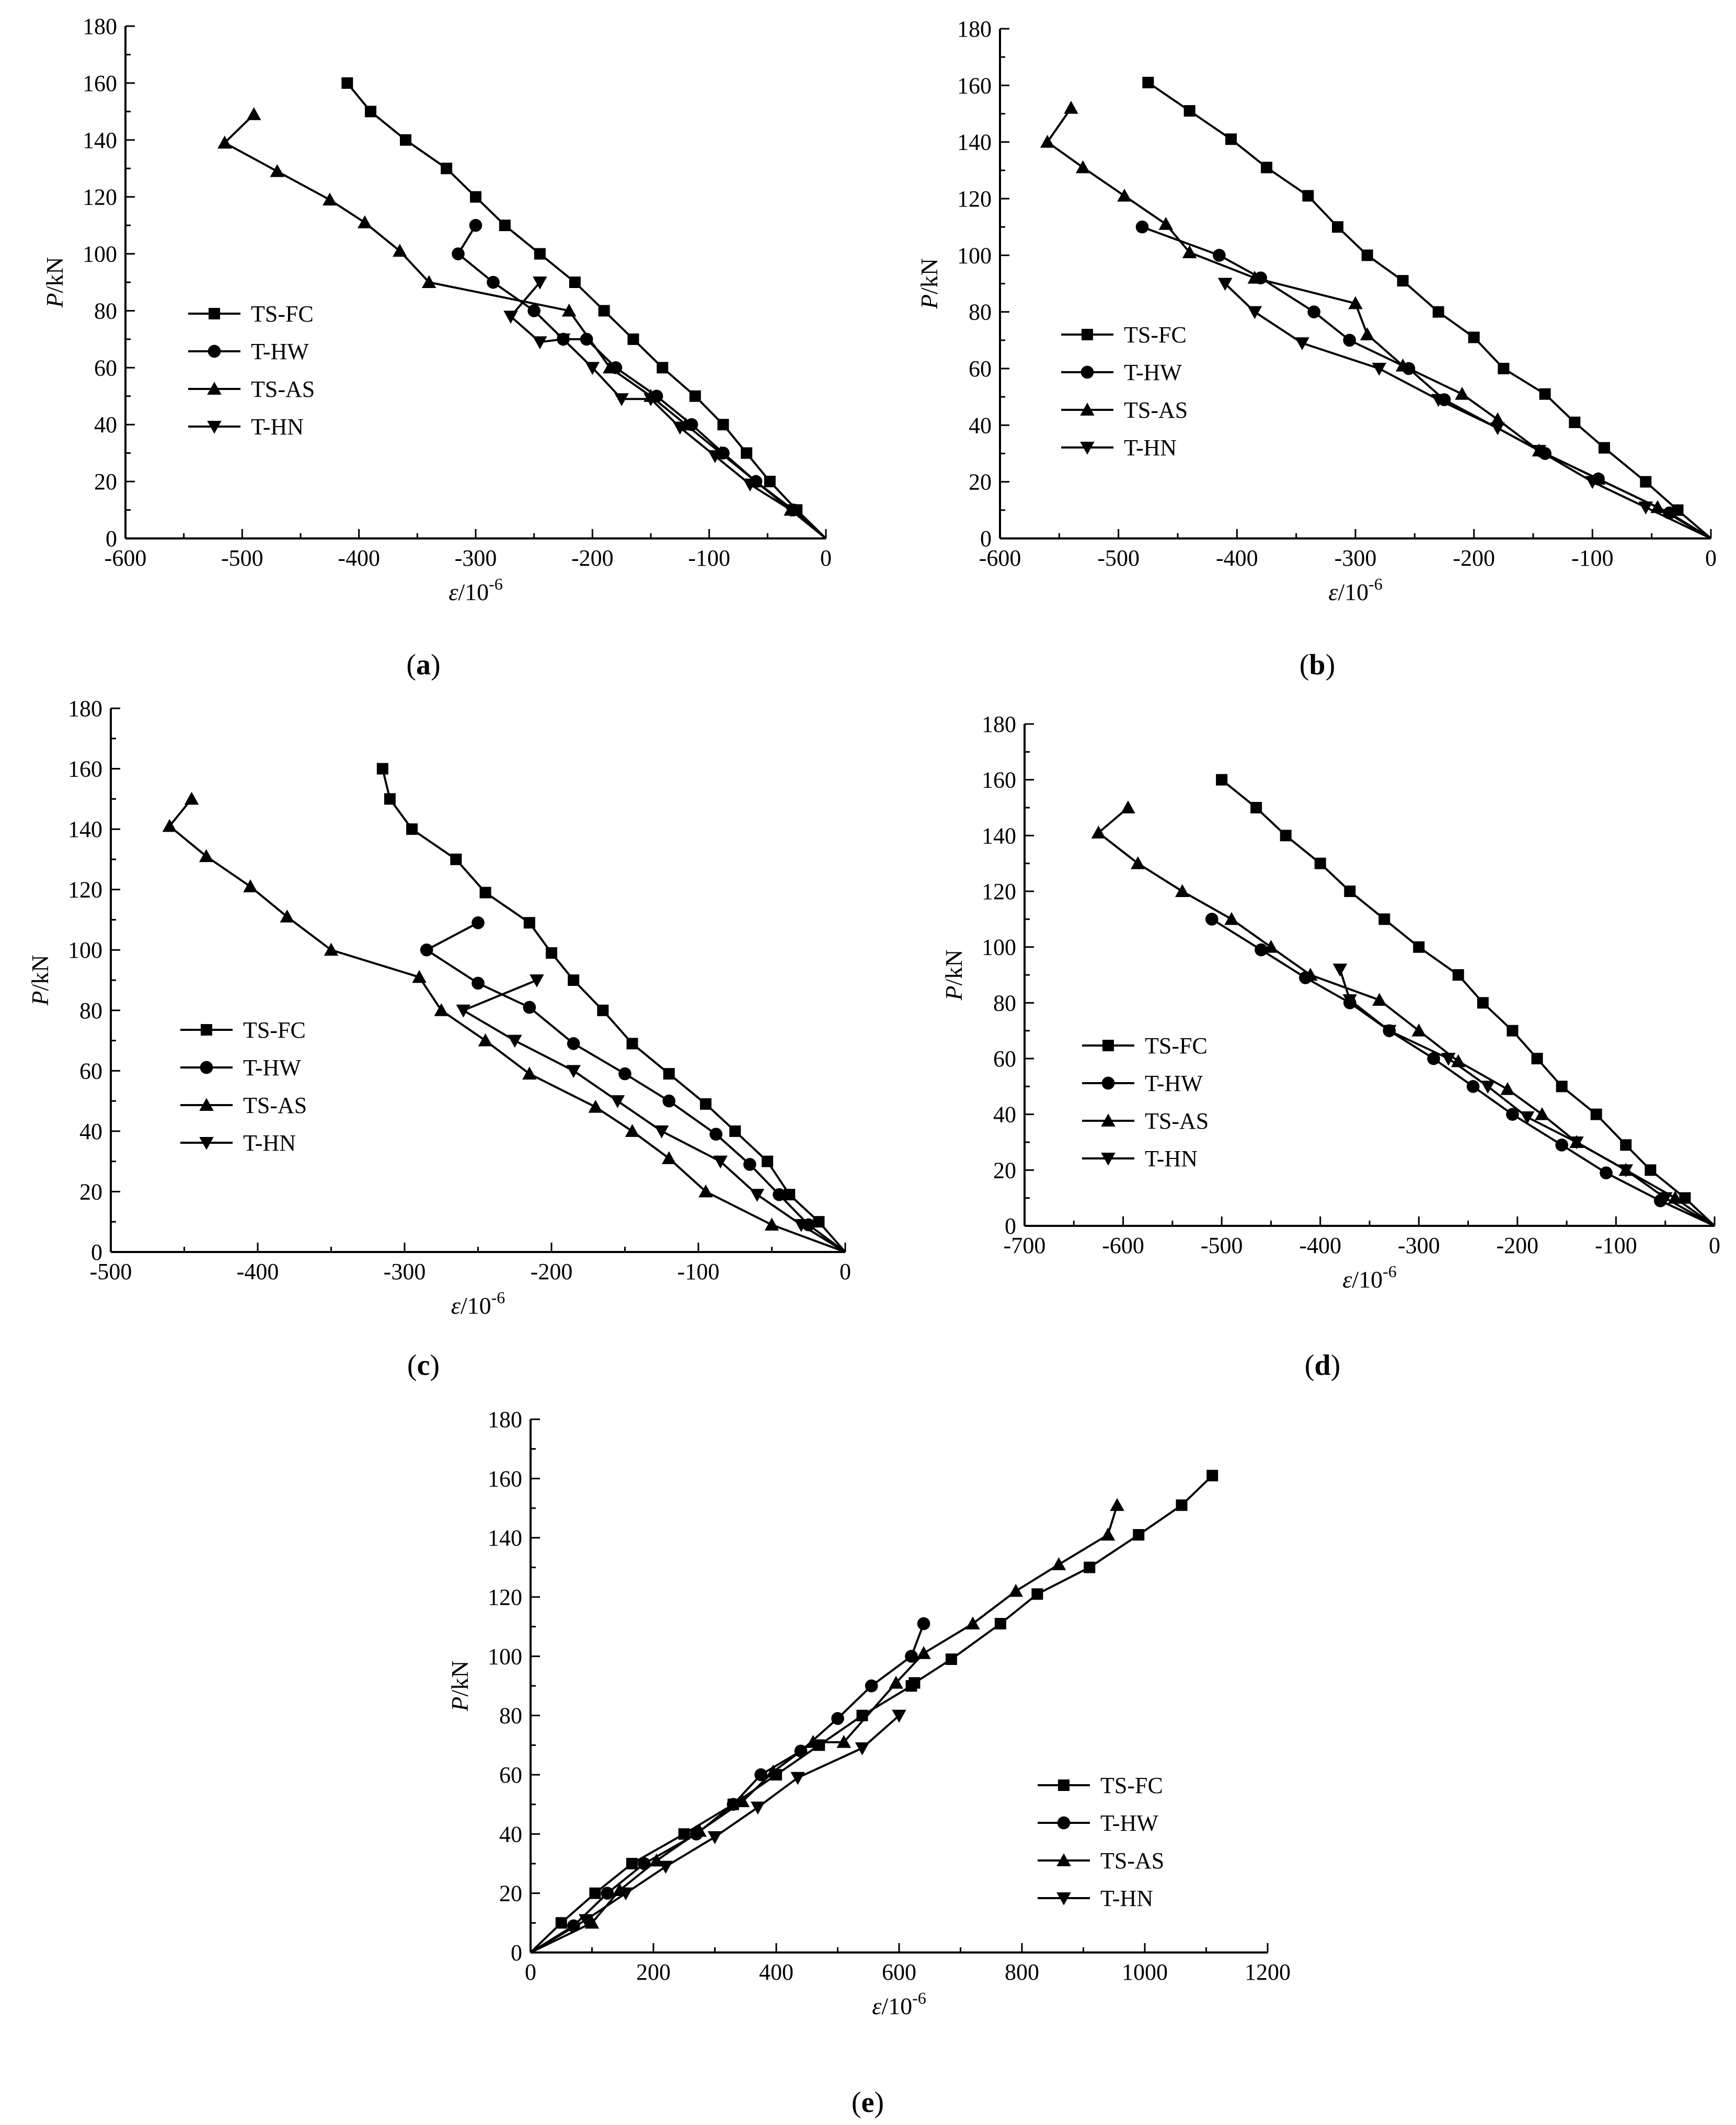 Image resolution: width=1736 pixels, height=2125 pixels. I want to click on y-axis-label: P/kN, so click(929, 283).